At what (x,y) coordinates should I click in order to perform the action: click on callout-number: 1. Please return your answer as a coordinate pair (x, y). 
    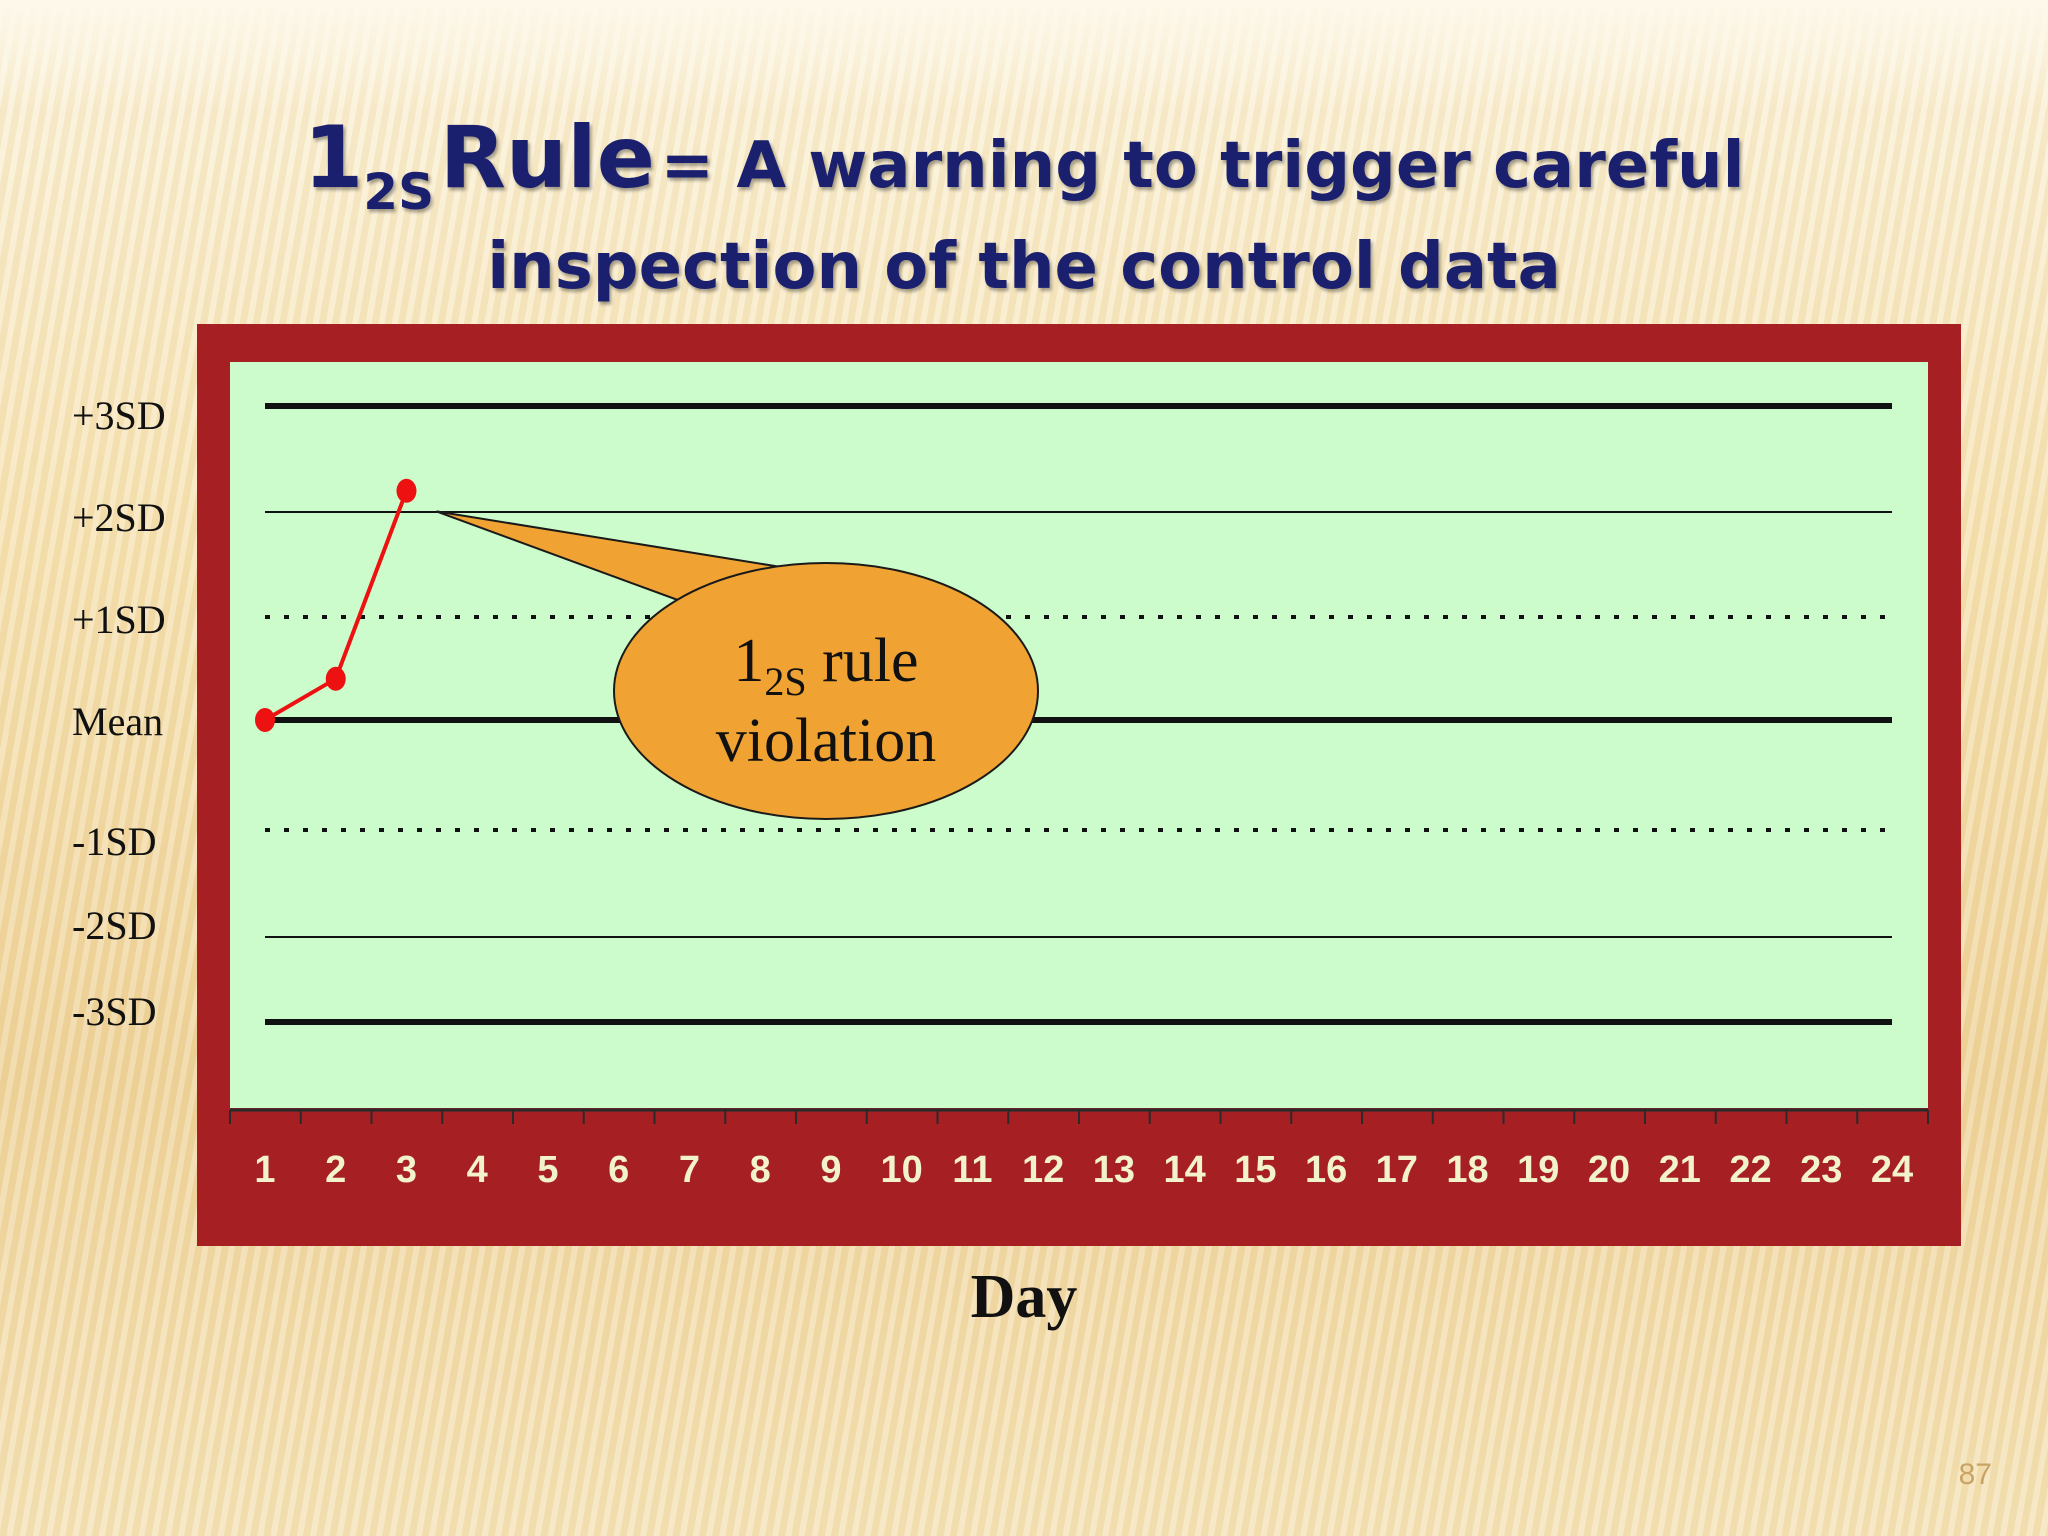
    Looking at the image, I should click on (748, 661).